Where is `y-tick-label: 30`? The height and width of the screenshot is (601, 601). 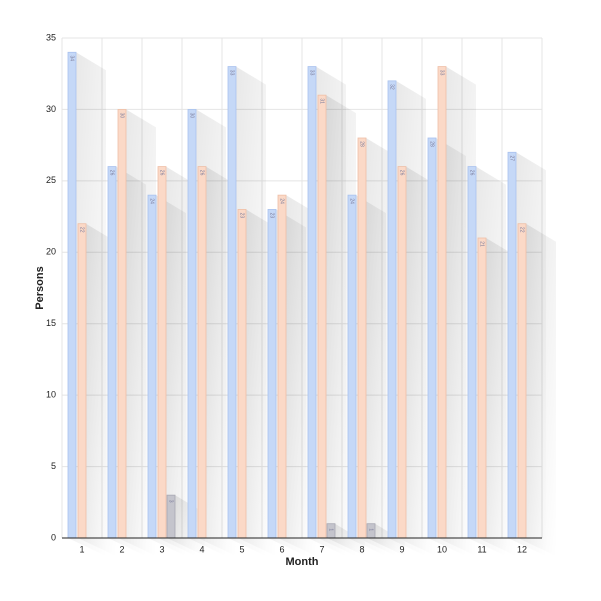 y-tick-label: 30 is located at coordinates (51, 109).